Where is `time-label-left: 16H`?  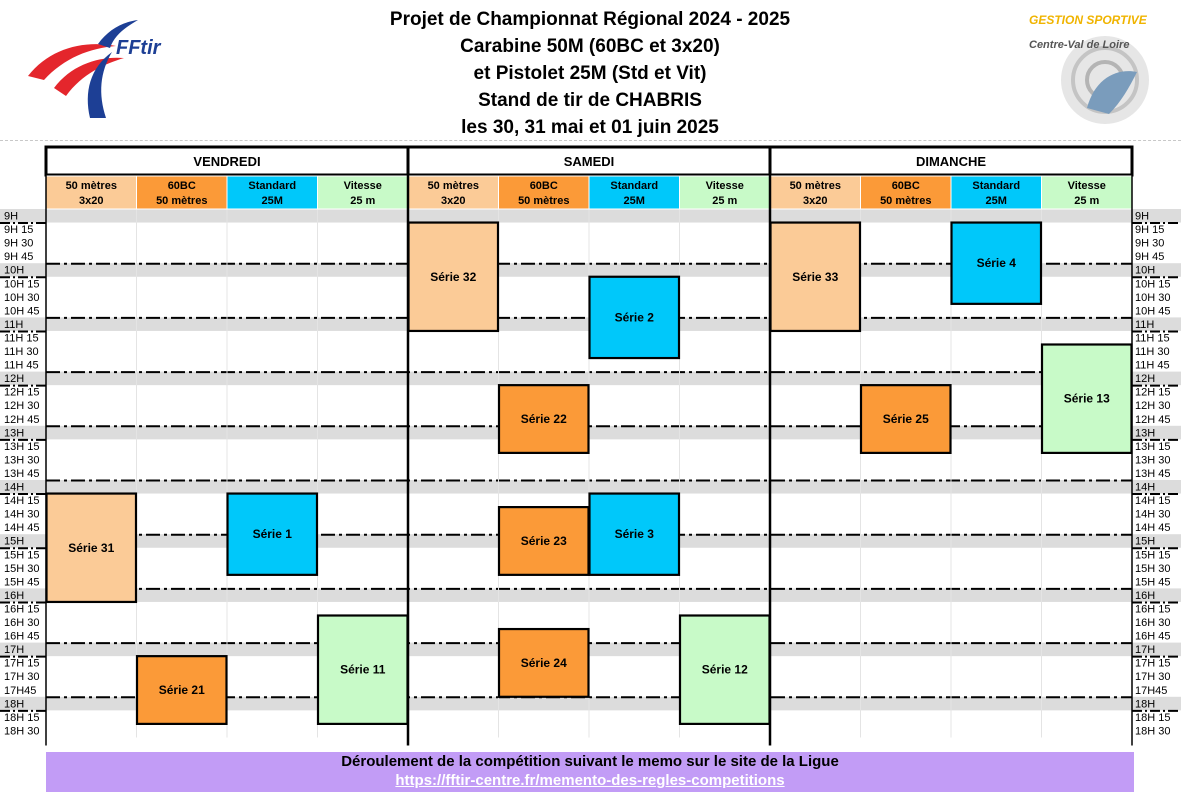
time-label-left: 16H is located at coordinates (14, 596).